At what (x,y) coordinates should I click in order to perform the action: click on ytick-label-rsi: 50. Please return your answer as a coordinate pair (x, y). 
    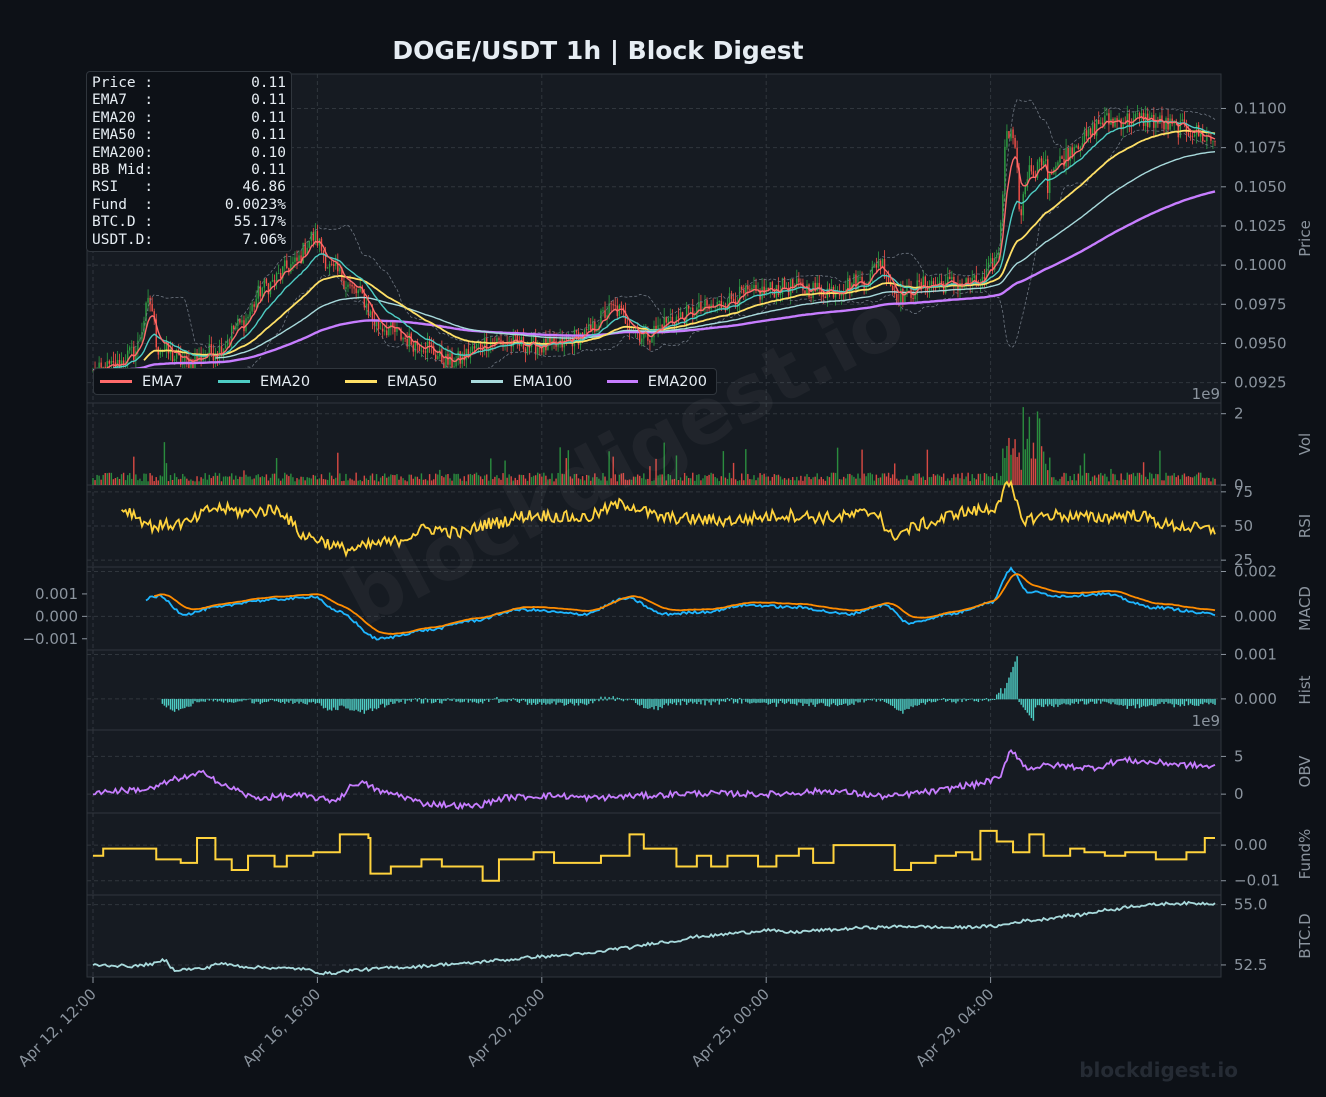
    Looking at the image, I should click on (1243, 526).